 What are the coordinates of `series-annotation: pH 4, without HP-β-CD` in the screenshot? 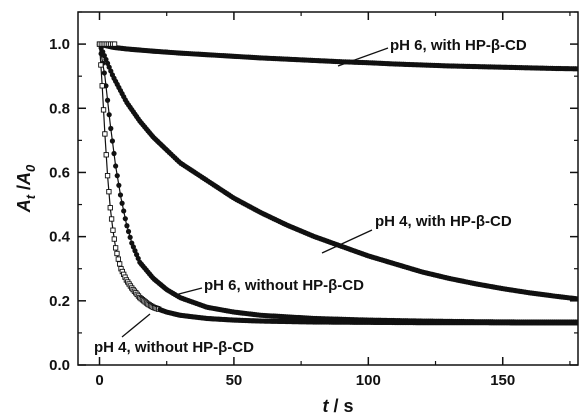 It's located at (174, 347).